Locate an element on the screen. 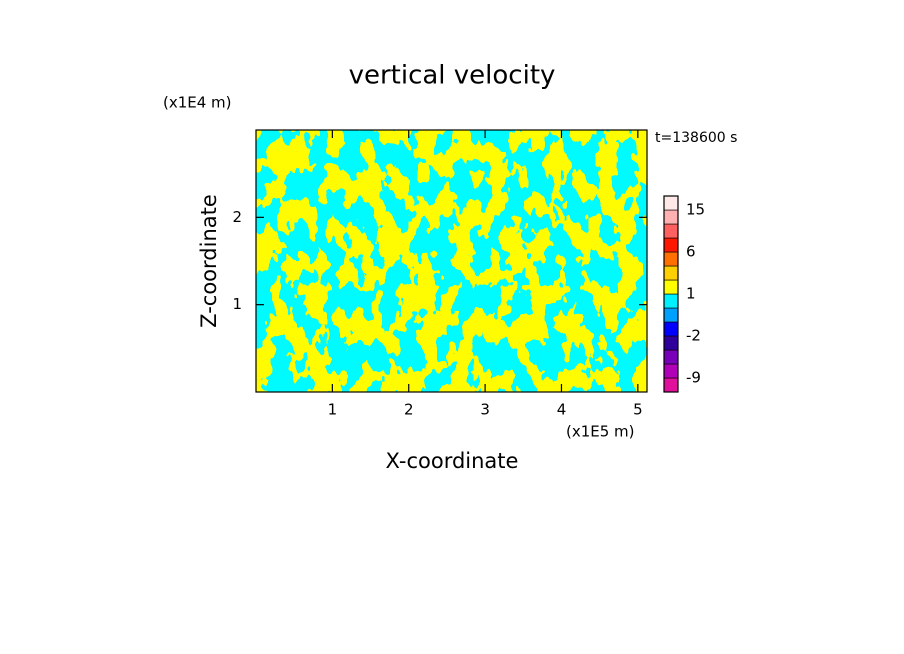  colorbar-frame is located at coordinates (671, 294).